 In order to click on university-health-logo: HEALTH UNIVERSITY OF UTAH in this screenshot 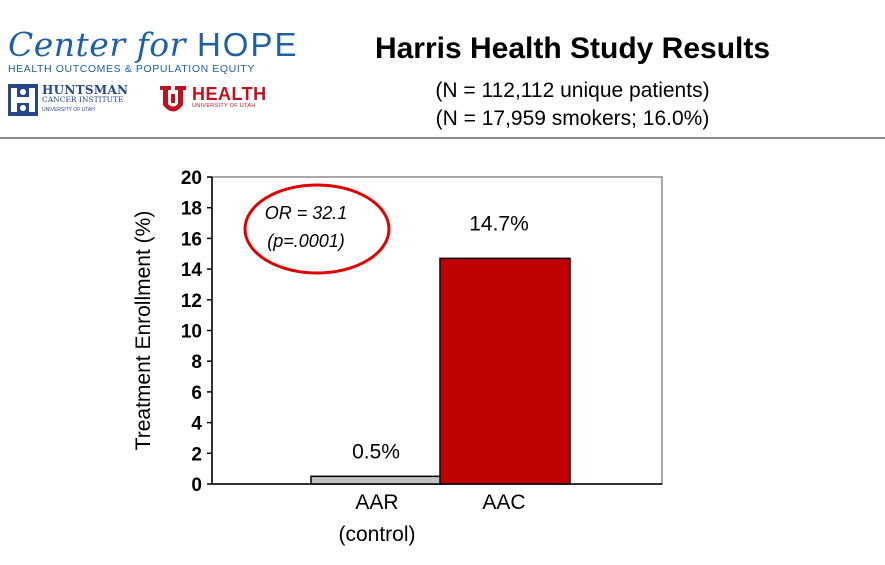, I will do `click(212, 100)`.